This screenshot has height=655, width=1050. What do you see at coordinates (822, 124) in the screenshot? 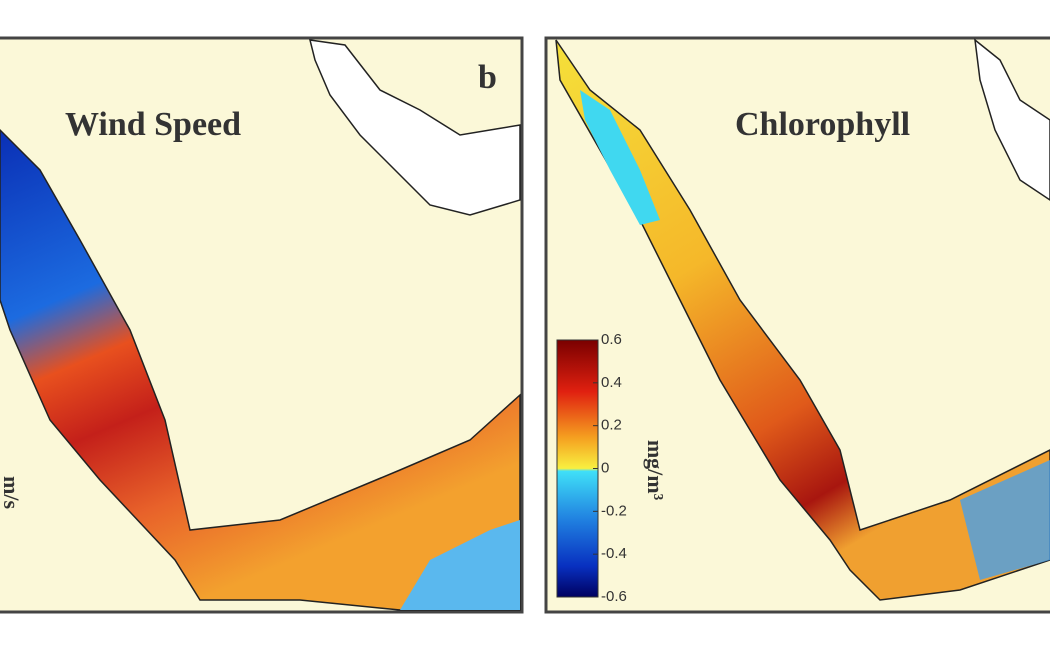
I see `panel-title: Chlorophyll` at bounding box center [822, 124].